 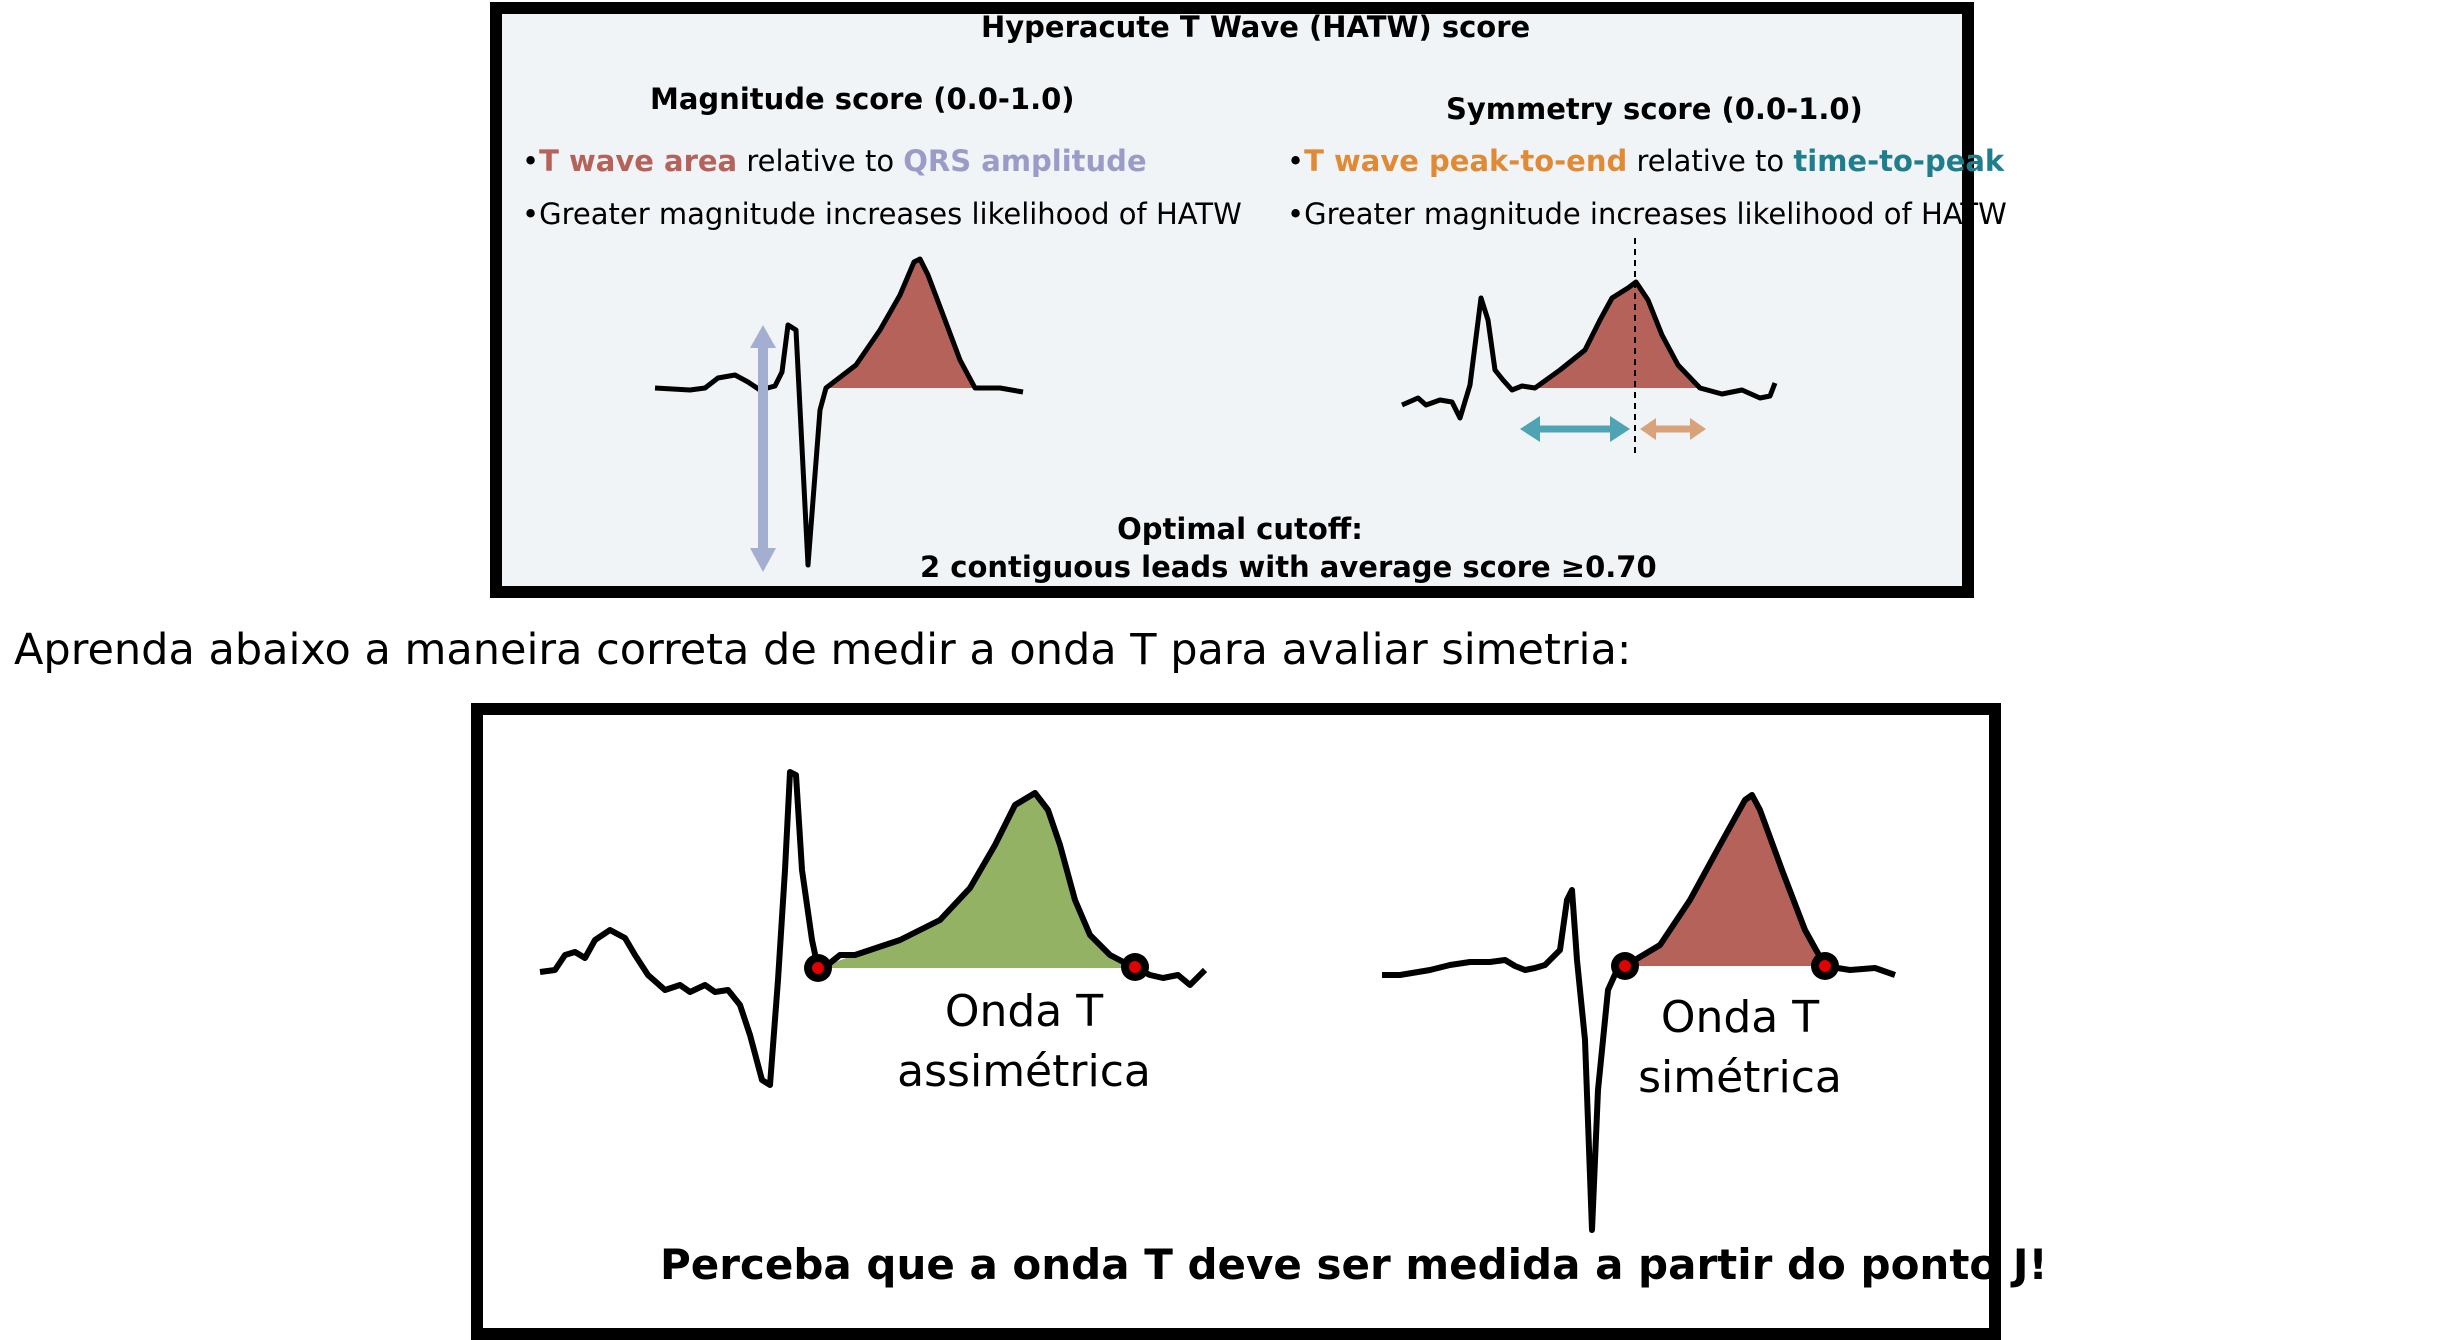 I want to click on asymmetric-label-line-1: Onda T, so click(x=1024, y=1011).